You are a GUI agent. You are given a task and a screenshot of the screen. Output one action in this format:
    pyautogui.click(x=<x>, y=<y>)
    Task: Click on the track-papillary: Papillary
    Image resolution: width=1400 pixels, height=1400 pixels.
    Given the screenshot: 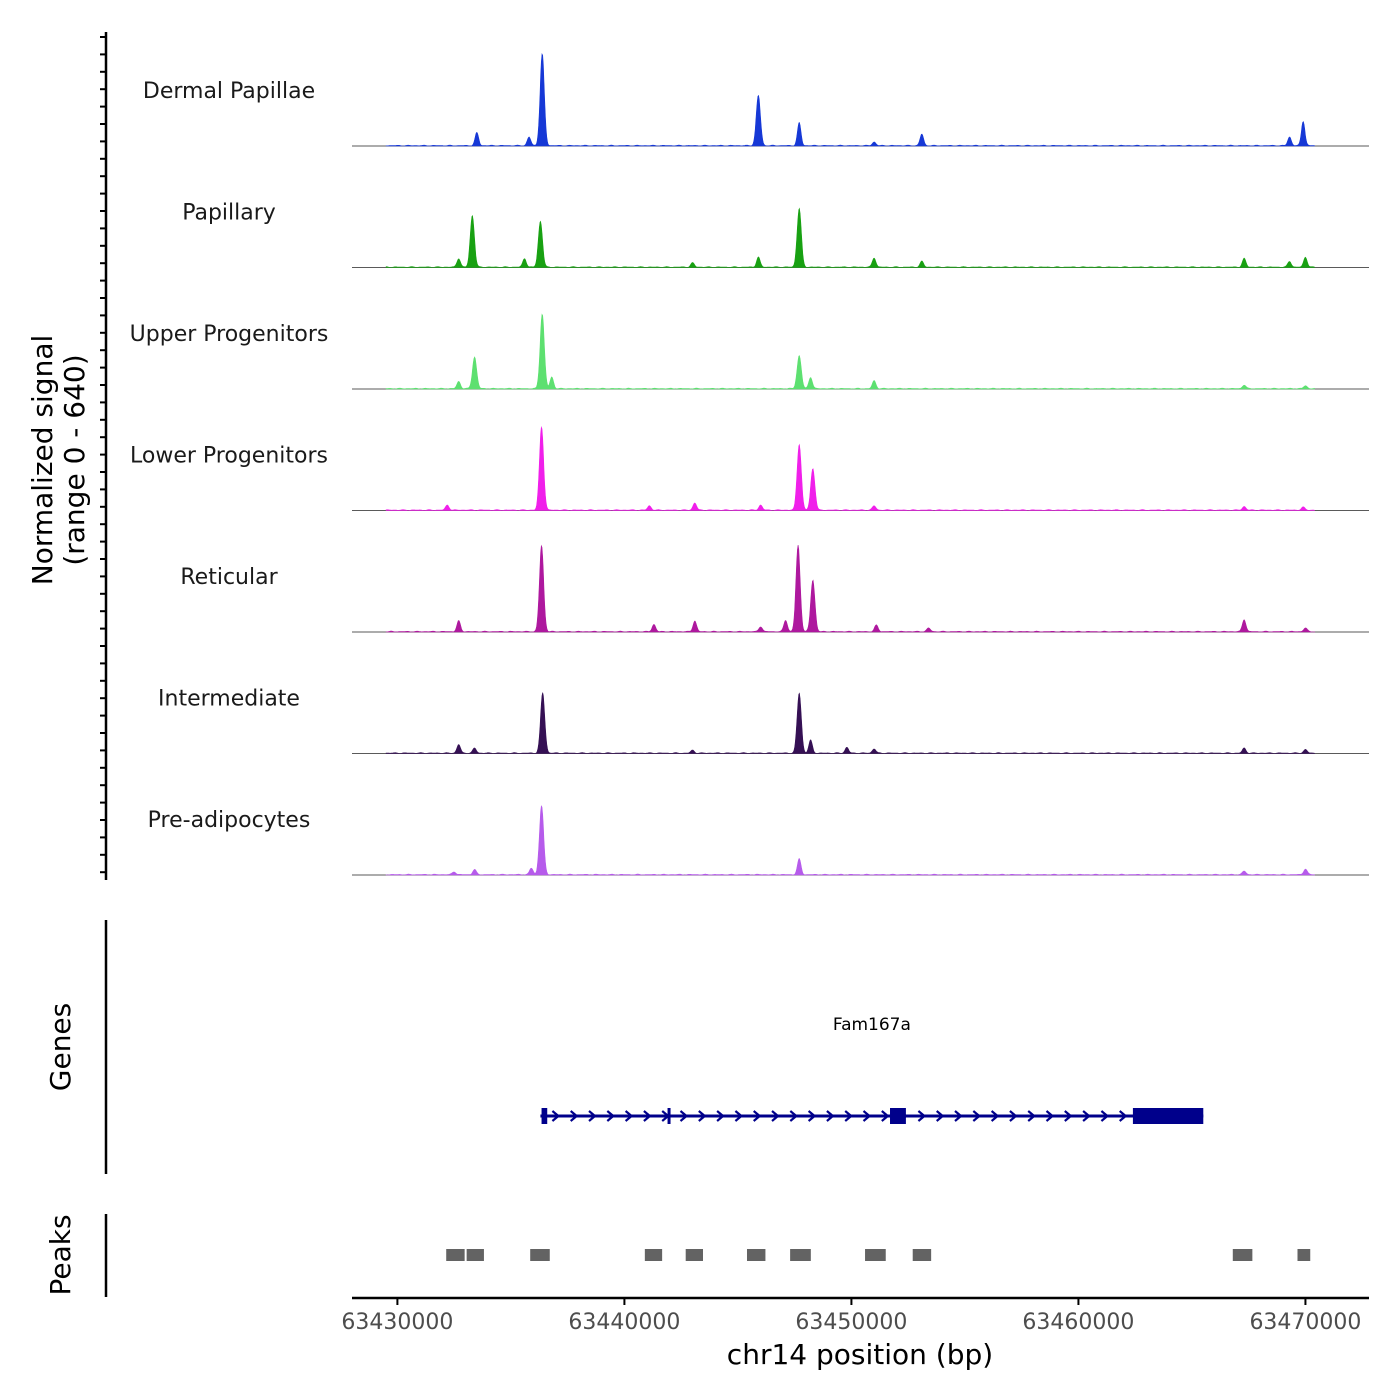 What is the action you would take?
    pyautogui.click(x=775, y=234)
    